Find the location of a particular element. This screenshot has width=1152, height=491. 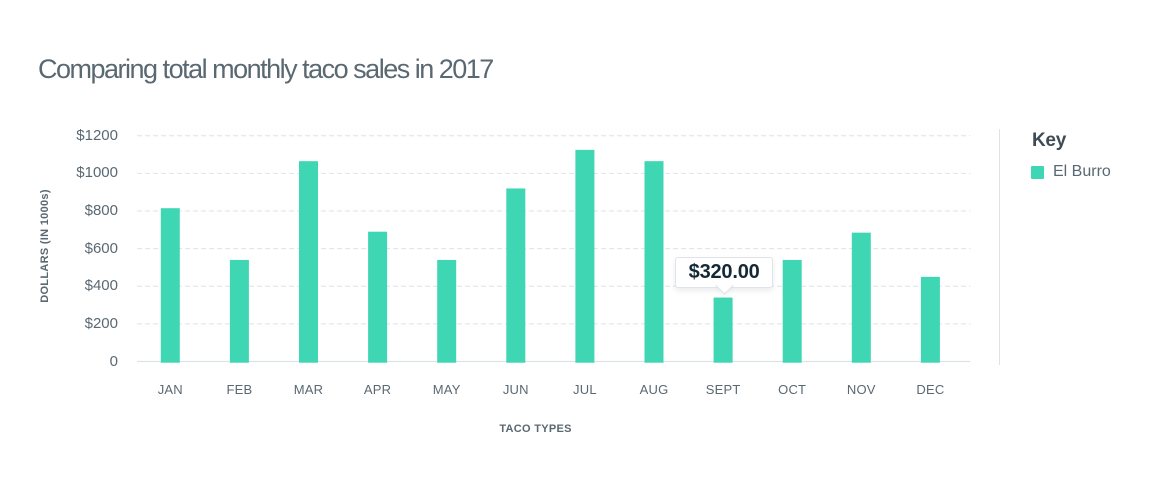

y-tick-label: $600 is located at coordinates (101, 248).